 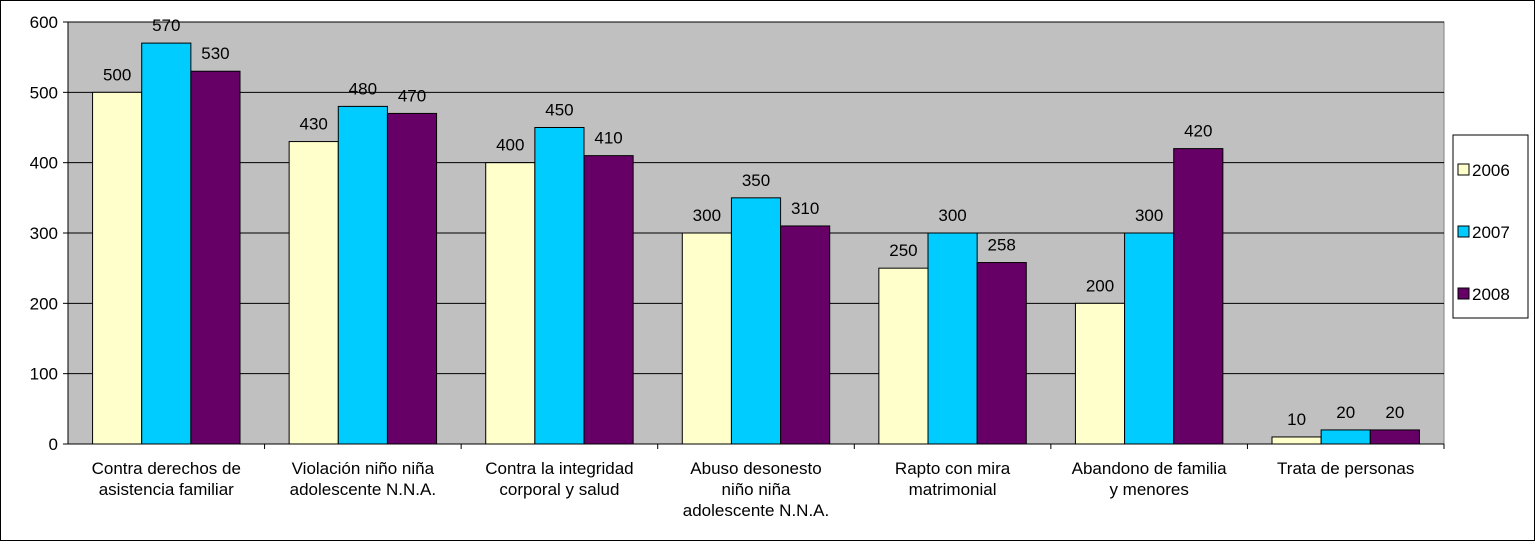 I want to click on value-label: 450, so click(x=559, y=110).